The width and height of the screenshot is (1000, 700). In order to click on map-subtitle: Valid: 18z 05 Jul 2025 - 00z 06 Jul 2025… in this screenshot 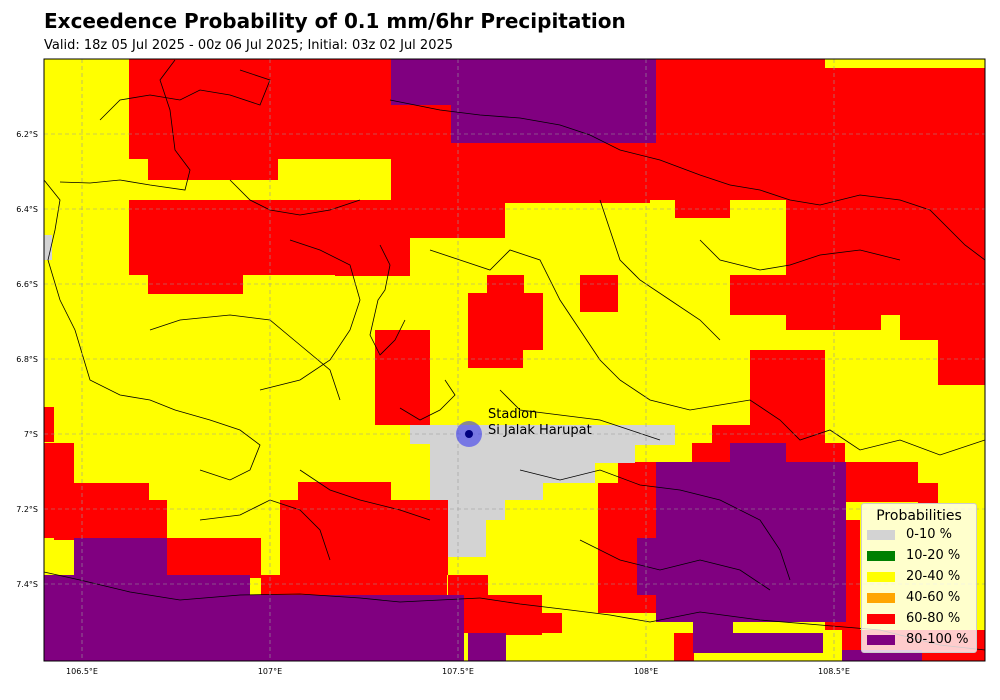, I will do `click(249, 45)`.